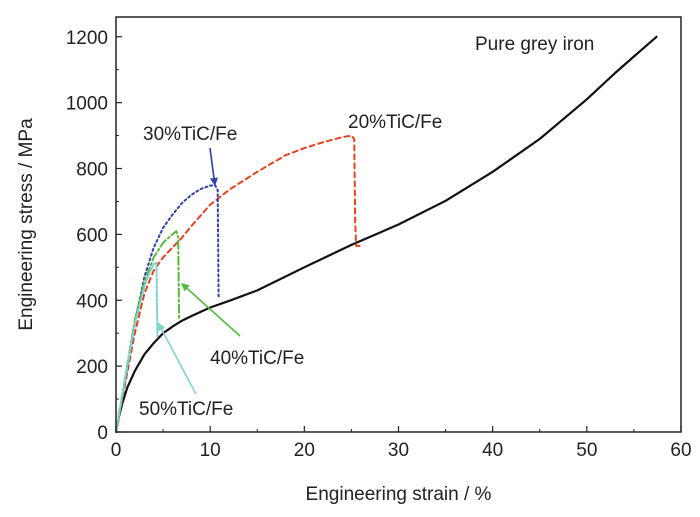 The height and width of the screenshot is (517, 700). I want to click on x-tick-label: 20, so click(304, 450).